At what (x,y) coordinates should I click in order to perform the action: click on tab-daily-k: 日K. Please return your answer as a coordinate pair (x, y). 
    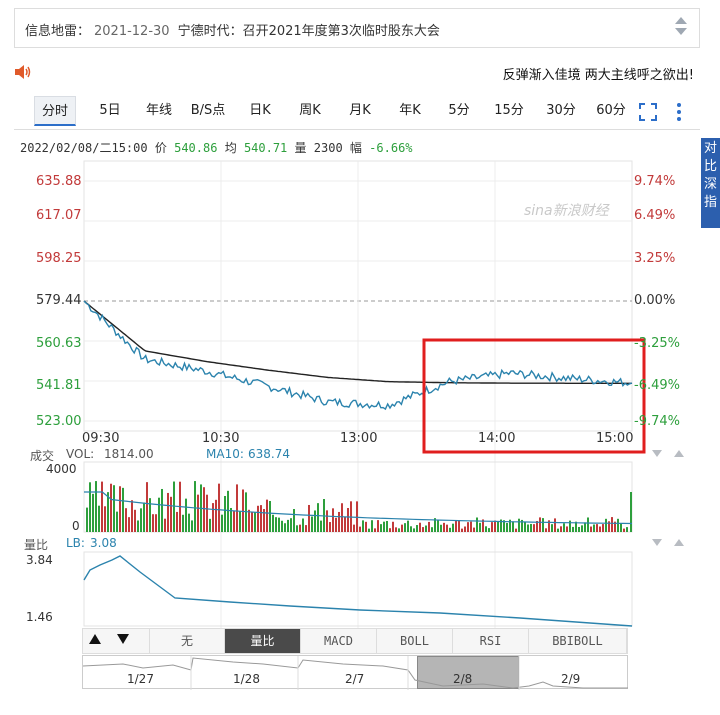
    Looking at the image, I should click on (260, 110).